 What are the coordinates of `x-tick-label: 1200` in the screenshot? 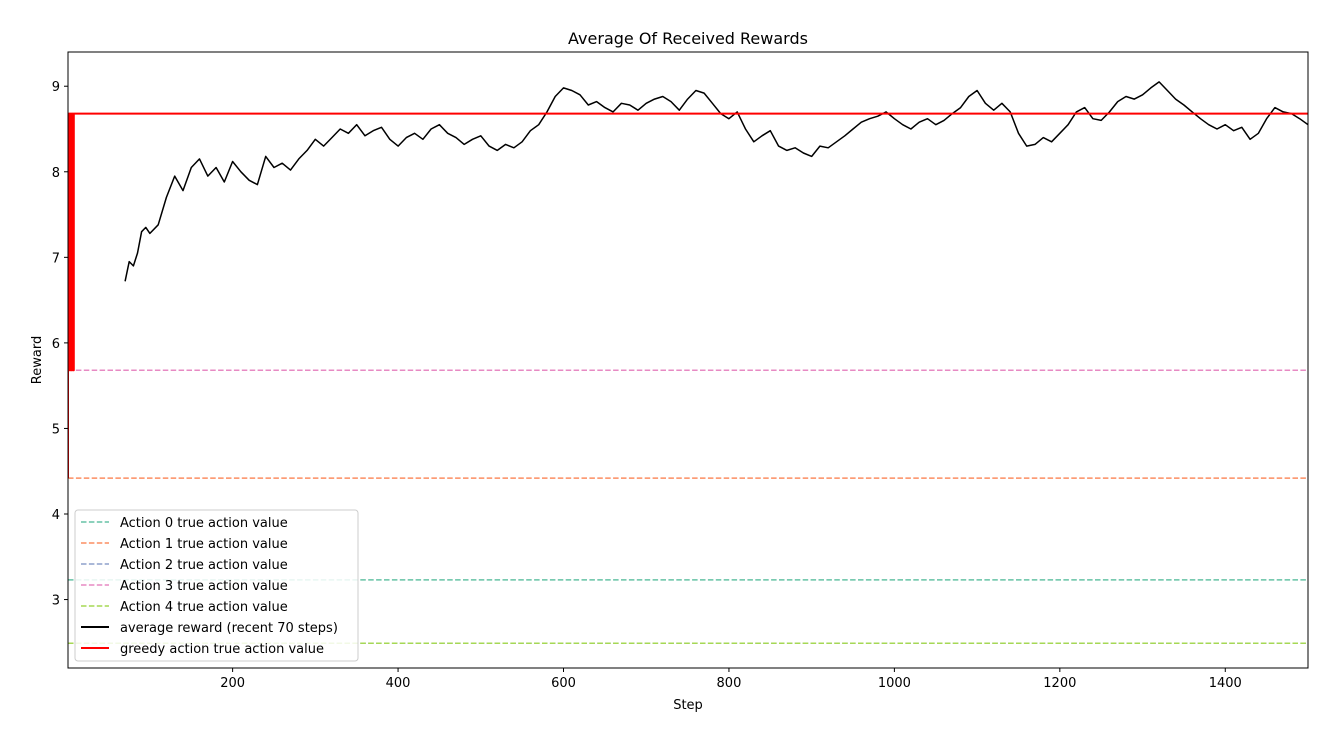 It's located at (1059, 683).